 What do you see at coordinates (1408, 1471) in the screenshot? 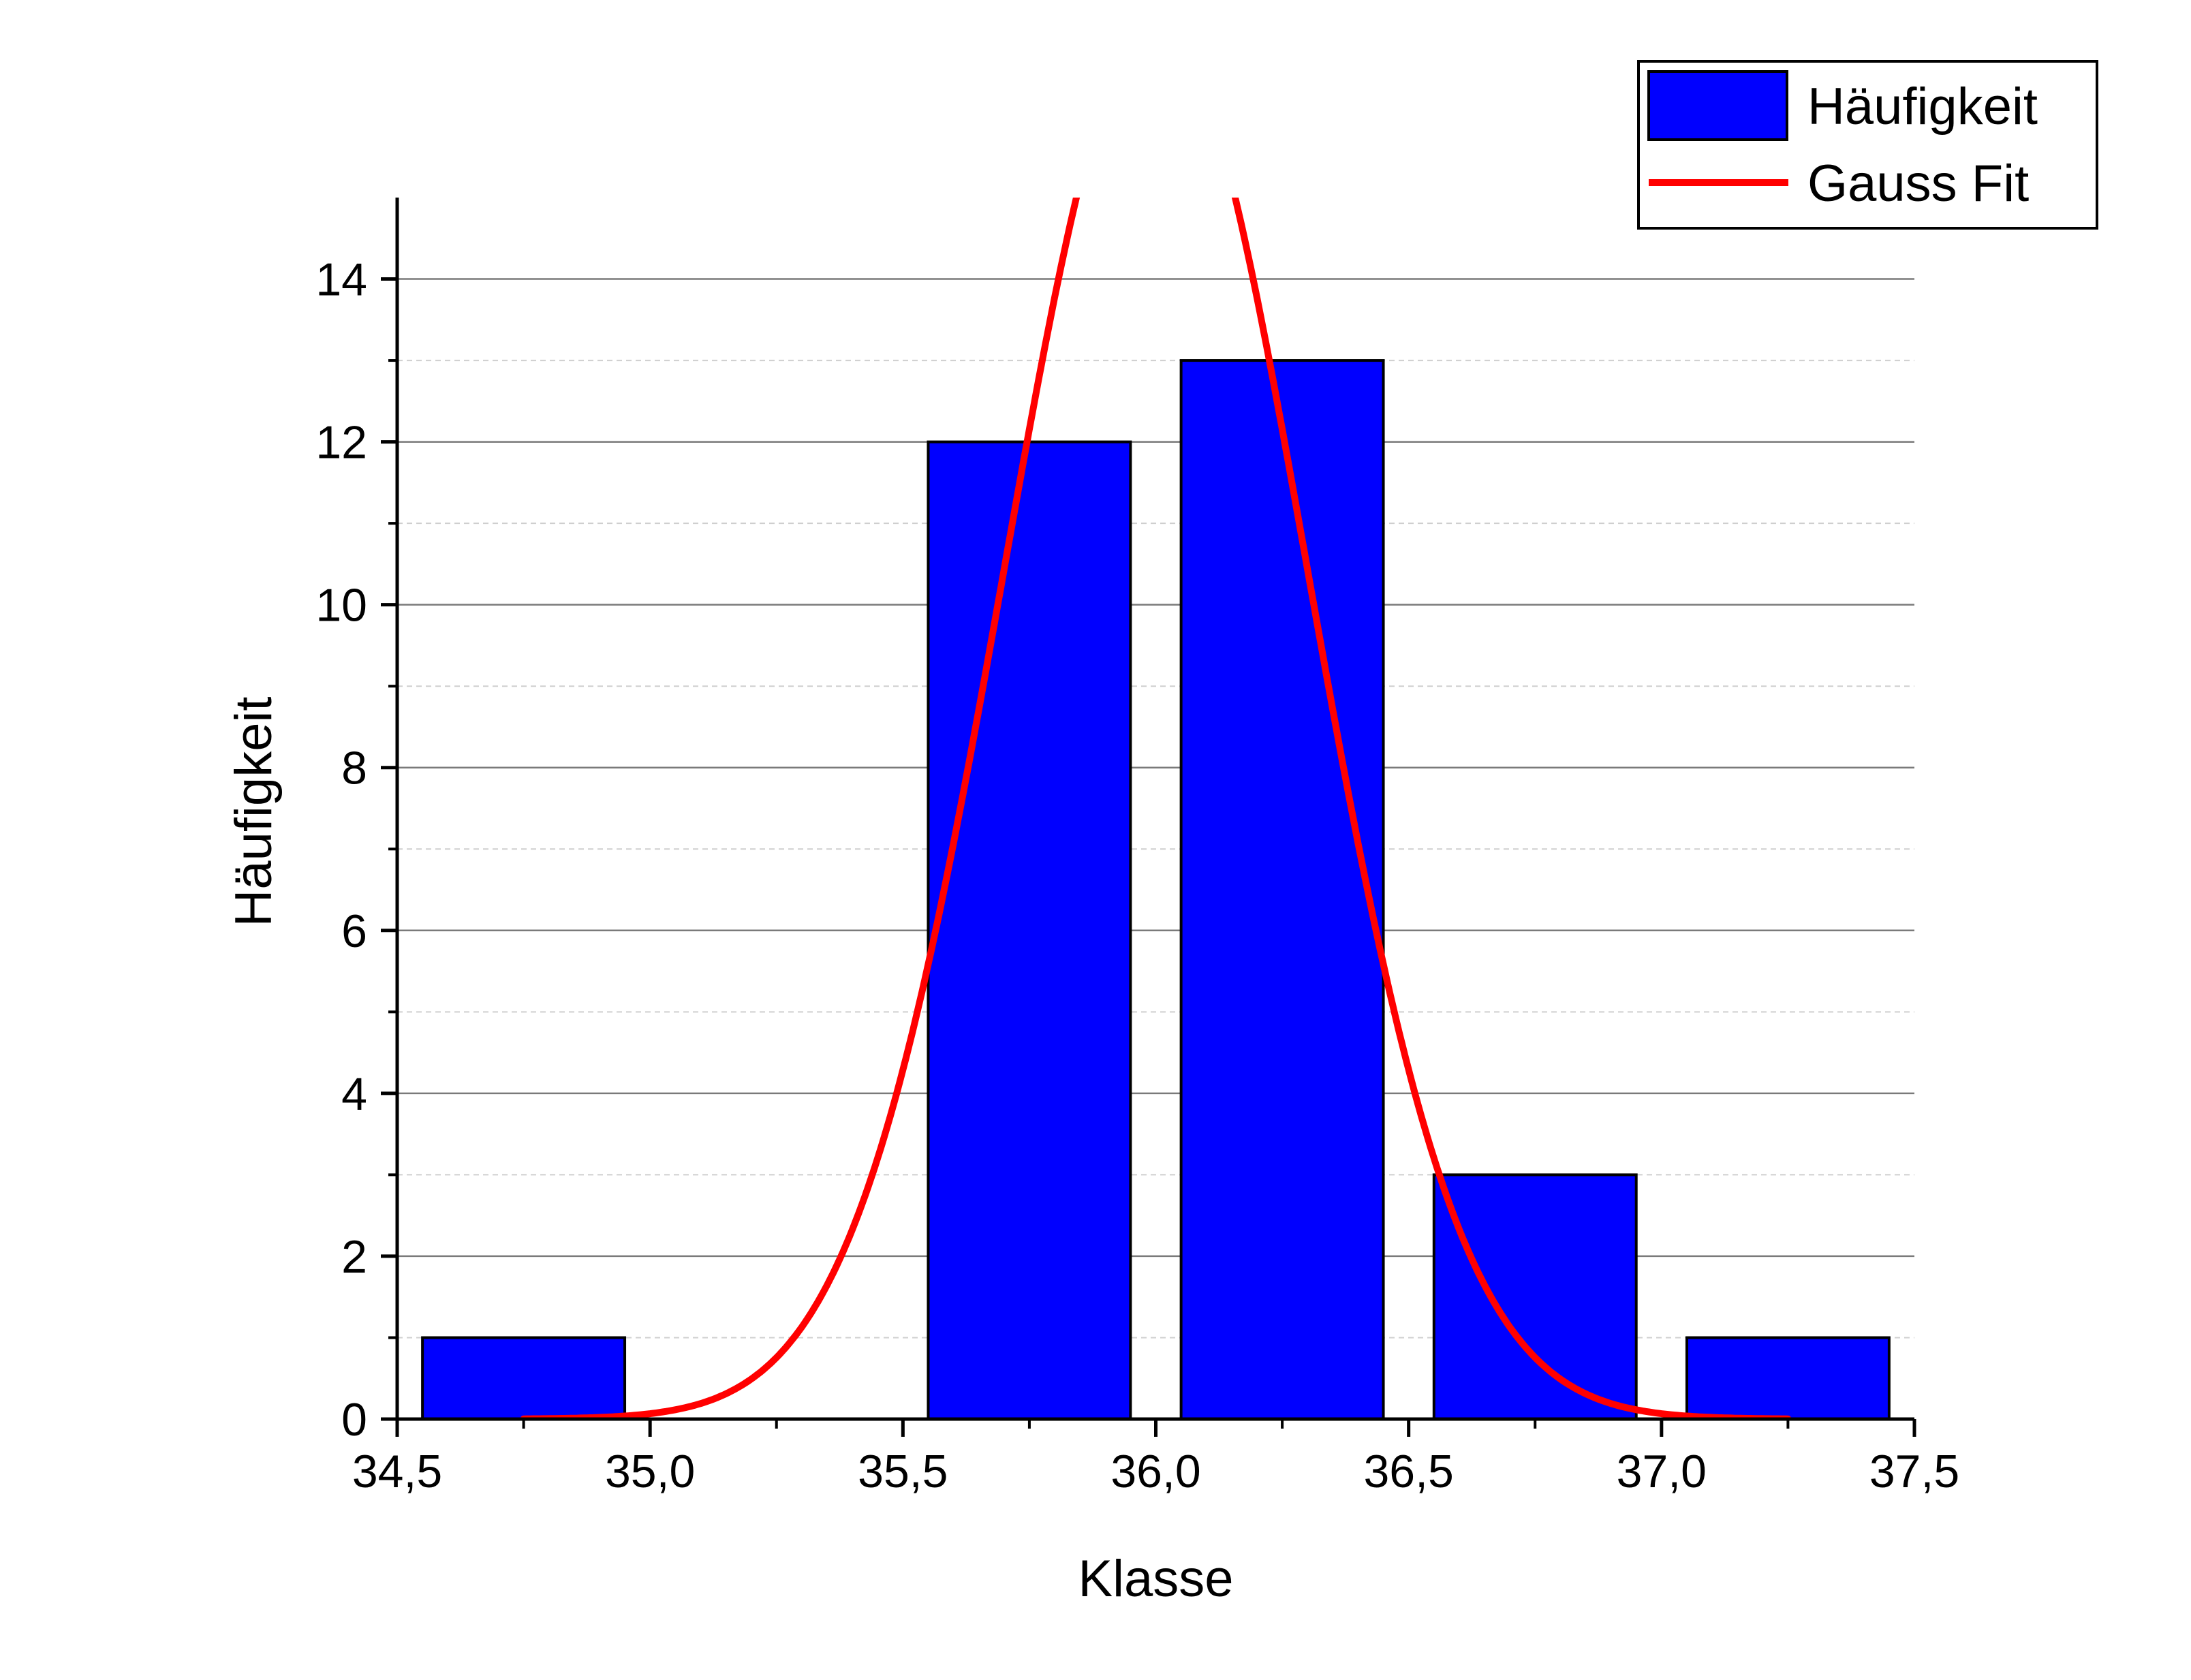
I see `x-tick-label: 36,5` at bounding box center [1408, 1471].